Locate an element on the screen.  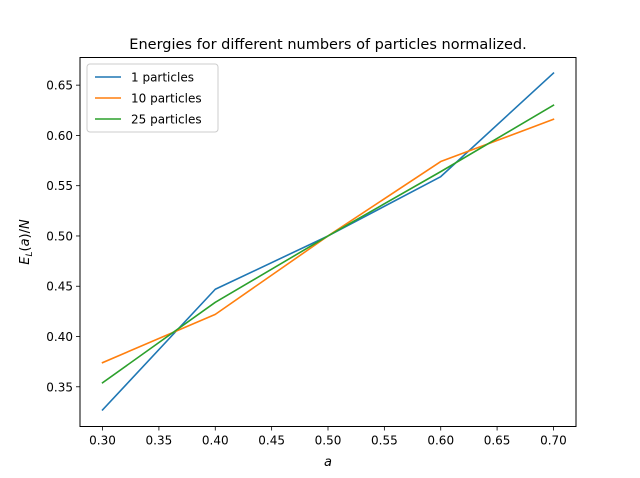
y-tick-label: 0.55 is located at coordinates (59, 186).